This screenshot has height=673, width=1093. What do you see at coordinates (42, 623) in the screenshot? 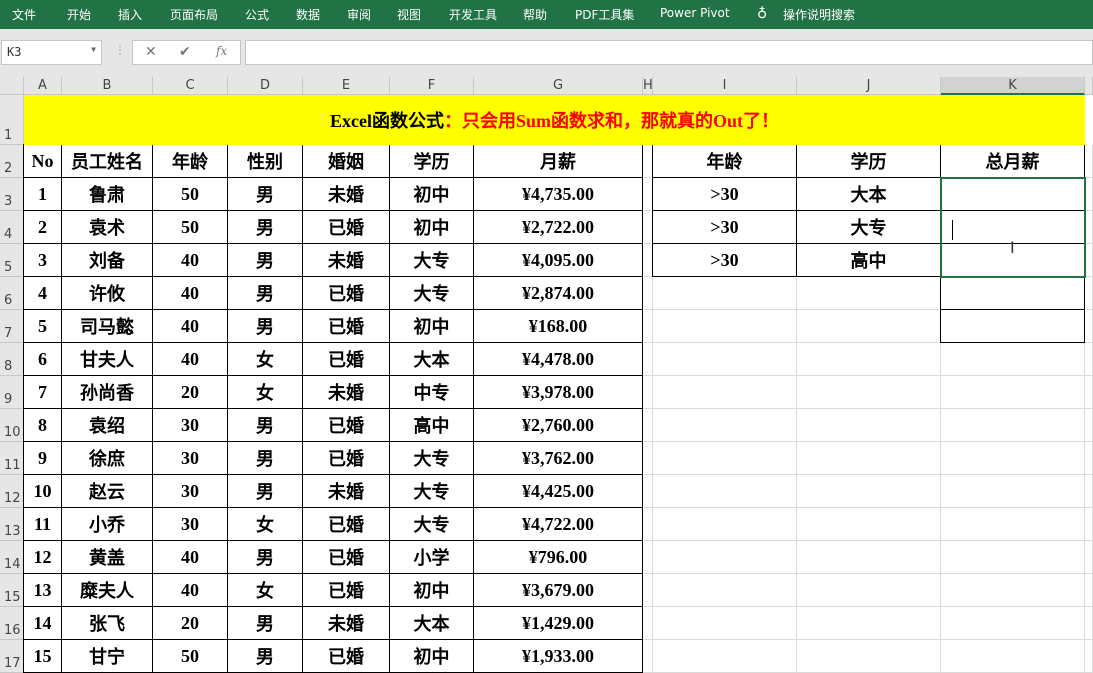
I see `table-cell: 14` at bounding box center [42, 623].